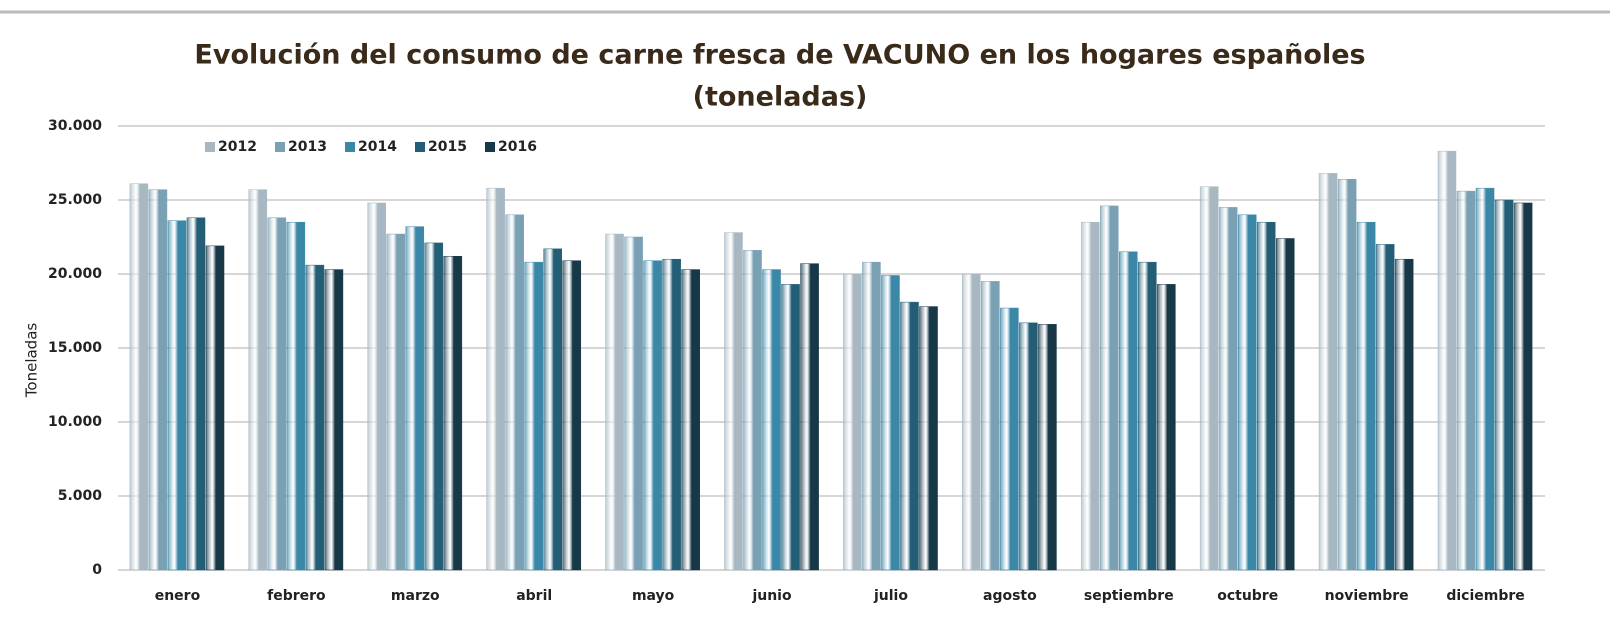 The image size is (1610, 634). Describe the element at coordinates (75, 422) in the screenshot. I see `y-tick-label: 10.000` at that location.